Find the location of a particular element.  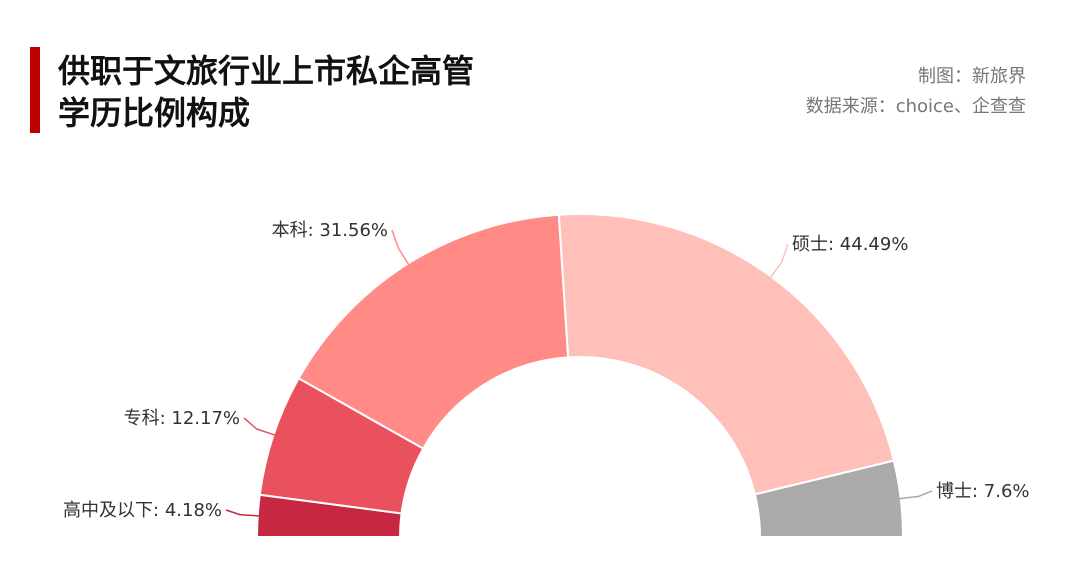

slice-label: 高中及以下: 4.18% is located at coordinates (142, 510).